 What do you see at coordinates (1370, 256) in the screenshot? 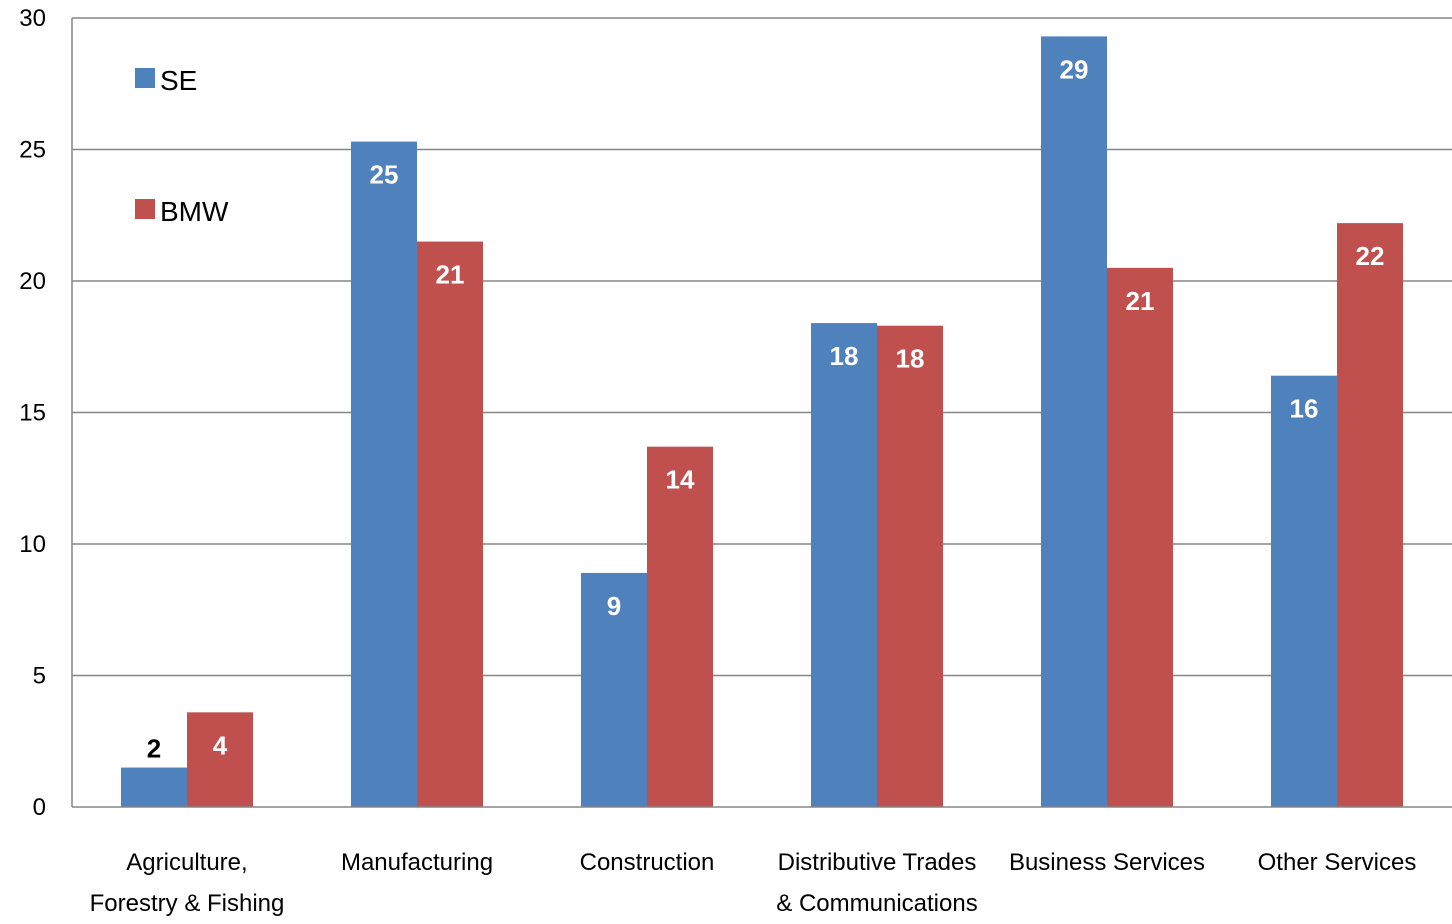
I see `data-label: 22` at bounding box center [1370, 256].